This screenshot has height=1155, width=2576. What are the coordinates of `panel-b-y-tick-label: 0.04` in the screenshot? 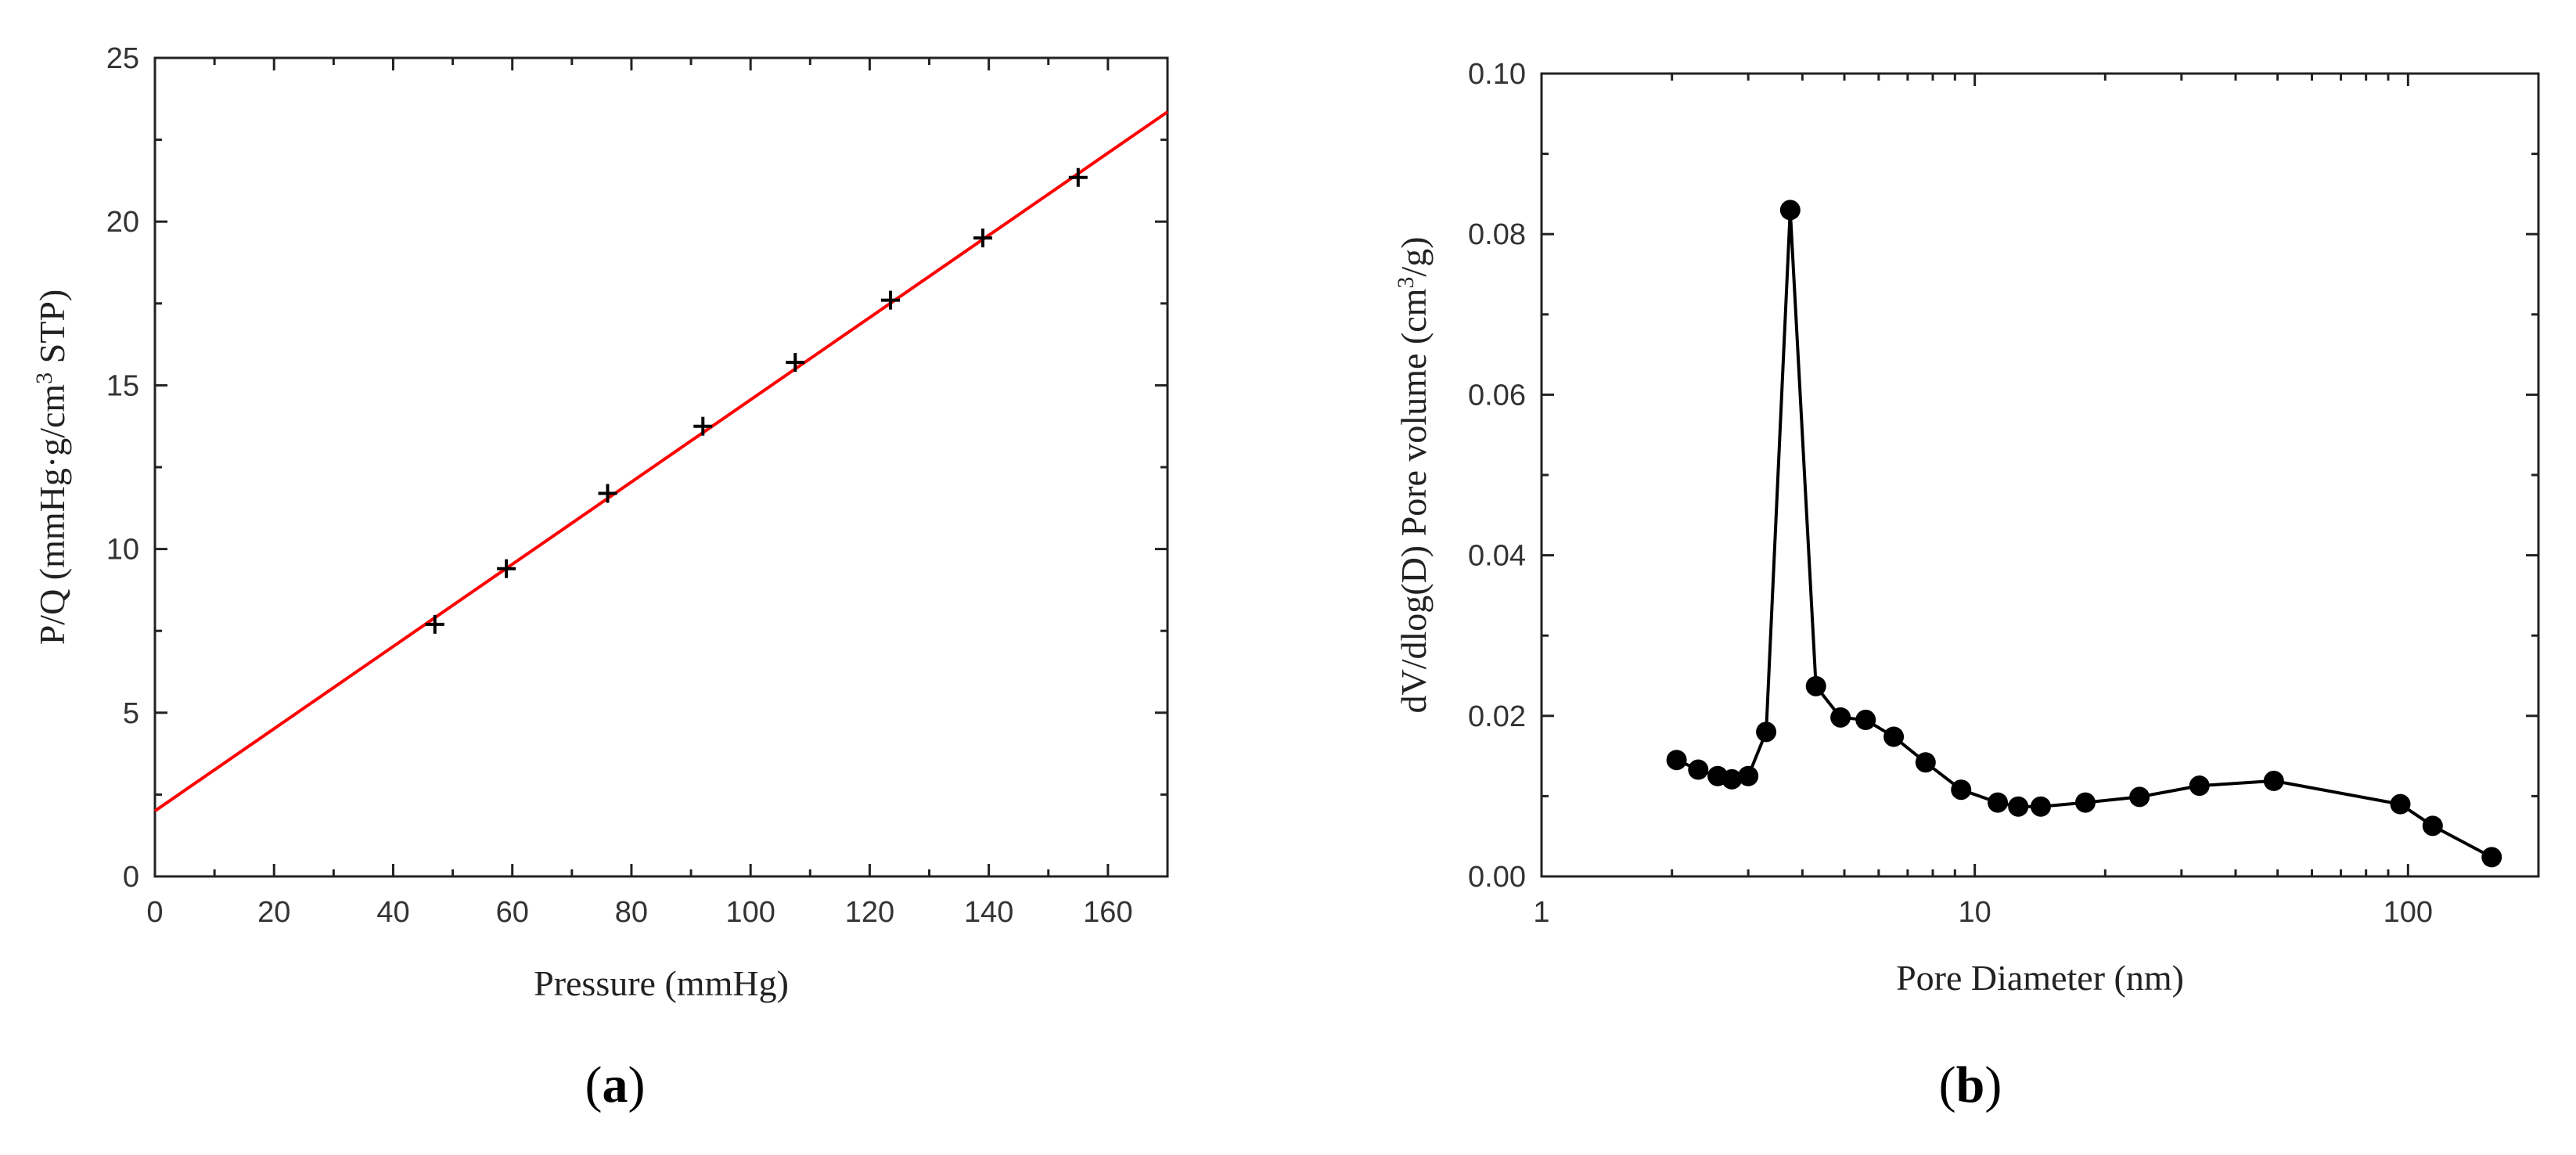 It's located at (1497, 556).